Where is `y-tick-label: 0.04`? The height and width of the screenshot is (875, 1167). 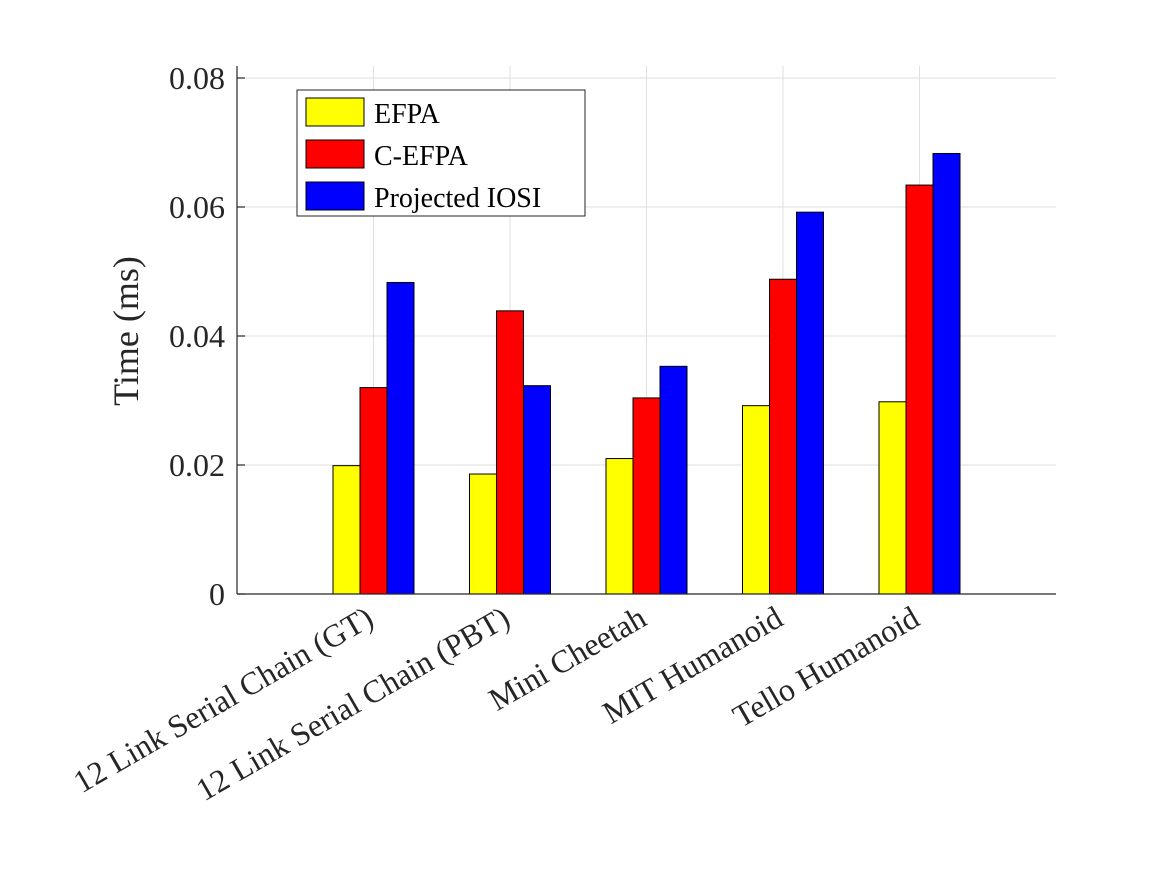 y-tick-label: 0.04 is located at coordinates (197, 336).